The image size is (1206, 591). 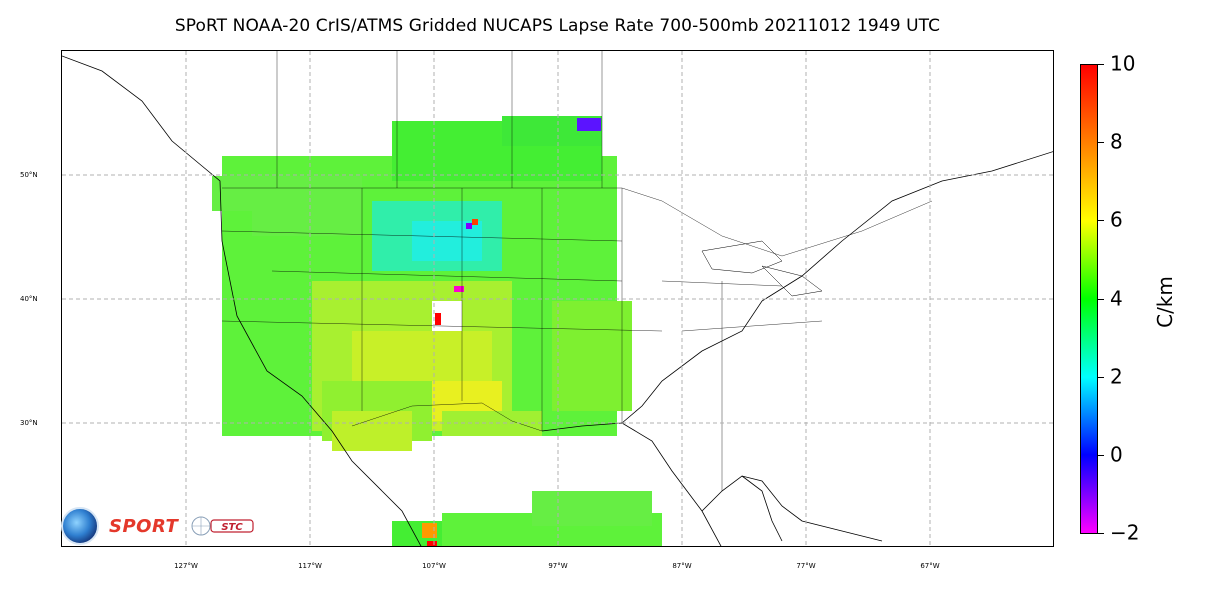 What do you see at coordinates (1165, 302) in the screenshot?
I see `colorbar-unit-label: C/km` at bounding box center [1165, 302].